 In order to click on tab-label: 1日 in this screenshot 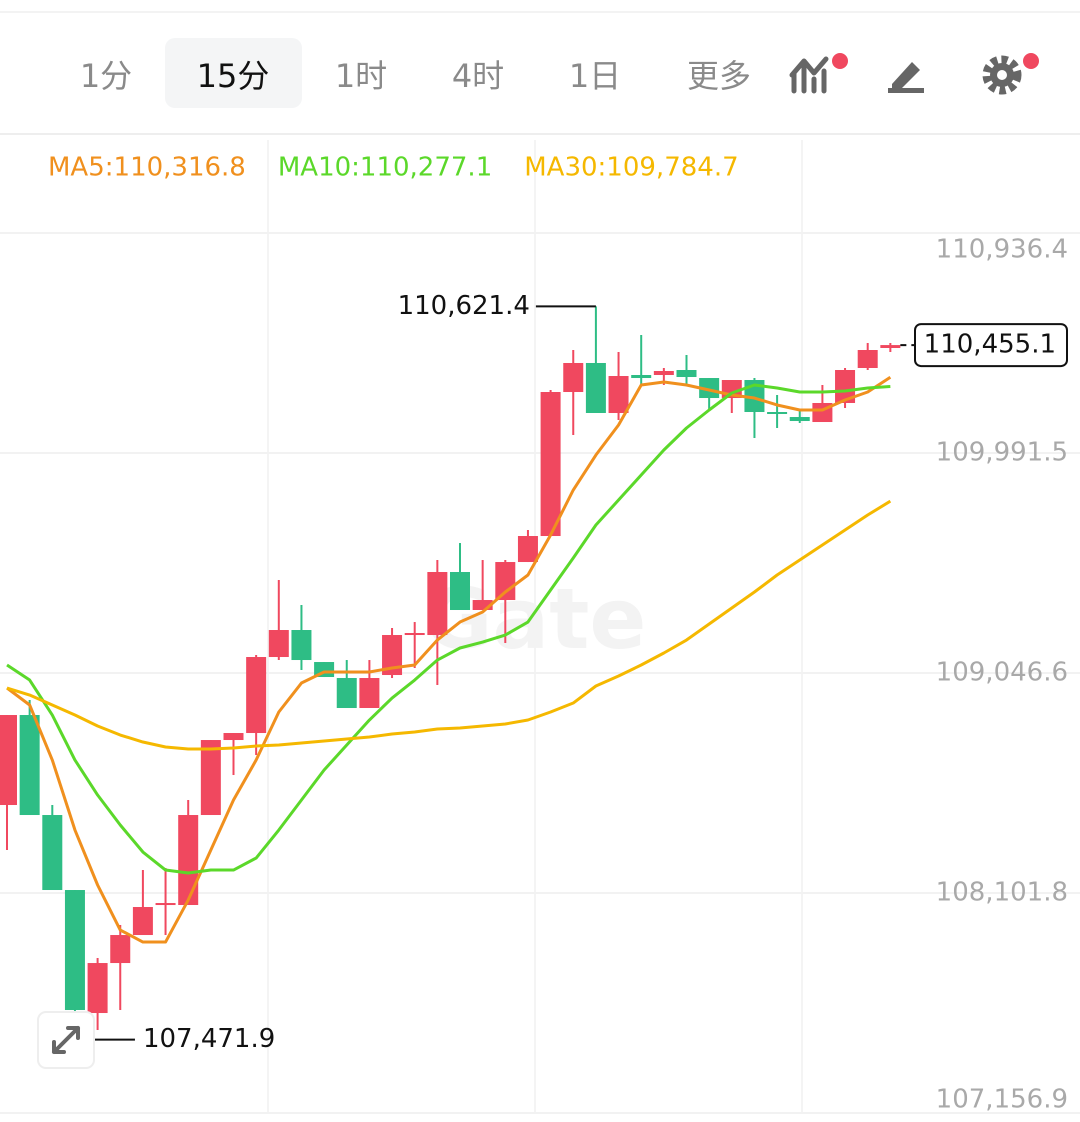, I will do `click(595, 76)`.